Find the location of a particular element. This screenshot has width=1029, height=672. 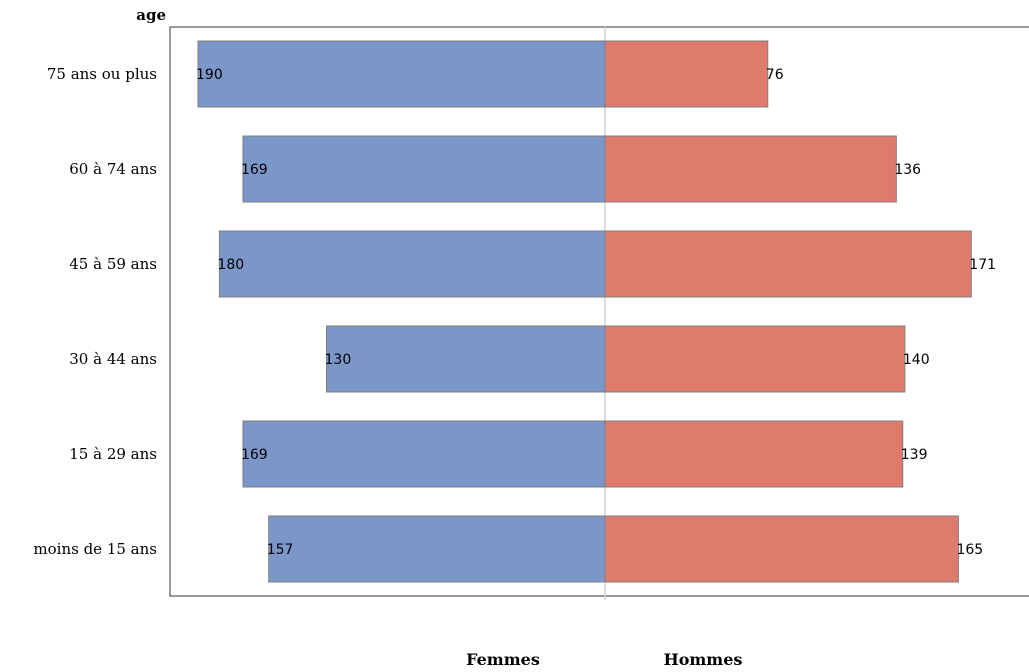

category-label: 30 à 44 ans is located at coordinates (113, 359).